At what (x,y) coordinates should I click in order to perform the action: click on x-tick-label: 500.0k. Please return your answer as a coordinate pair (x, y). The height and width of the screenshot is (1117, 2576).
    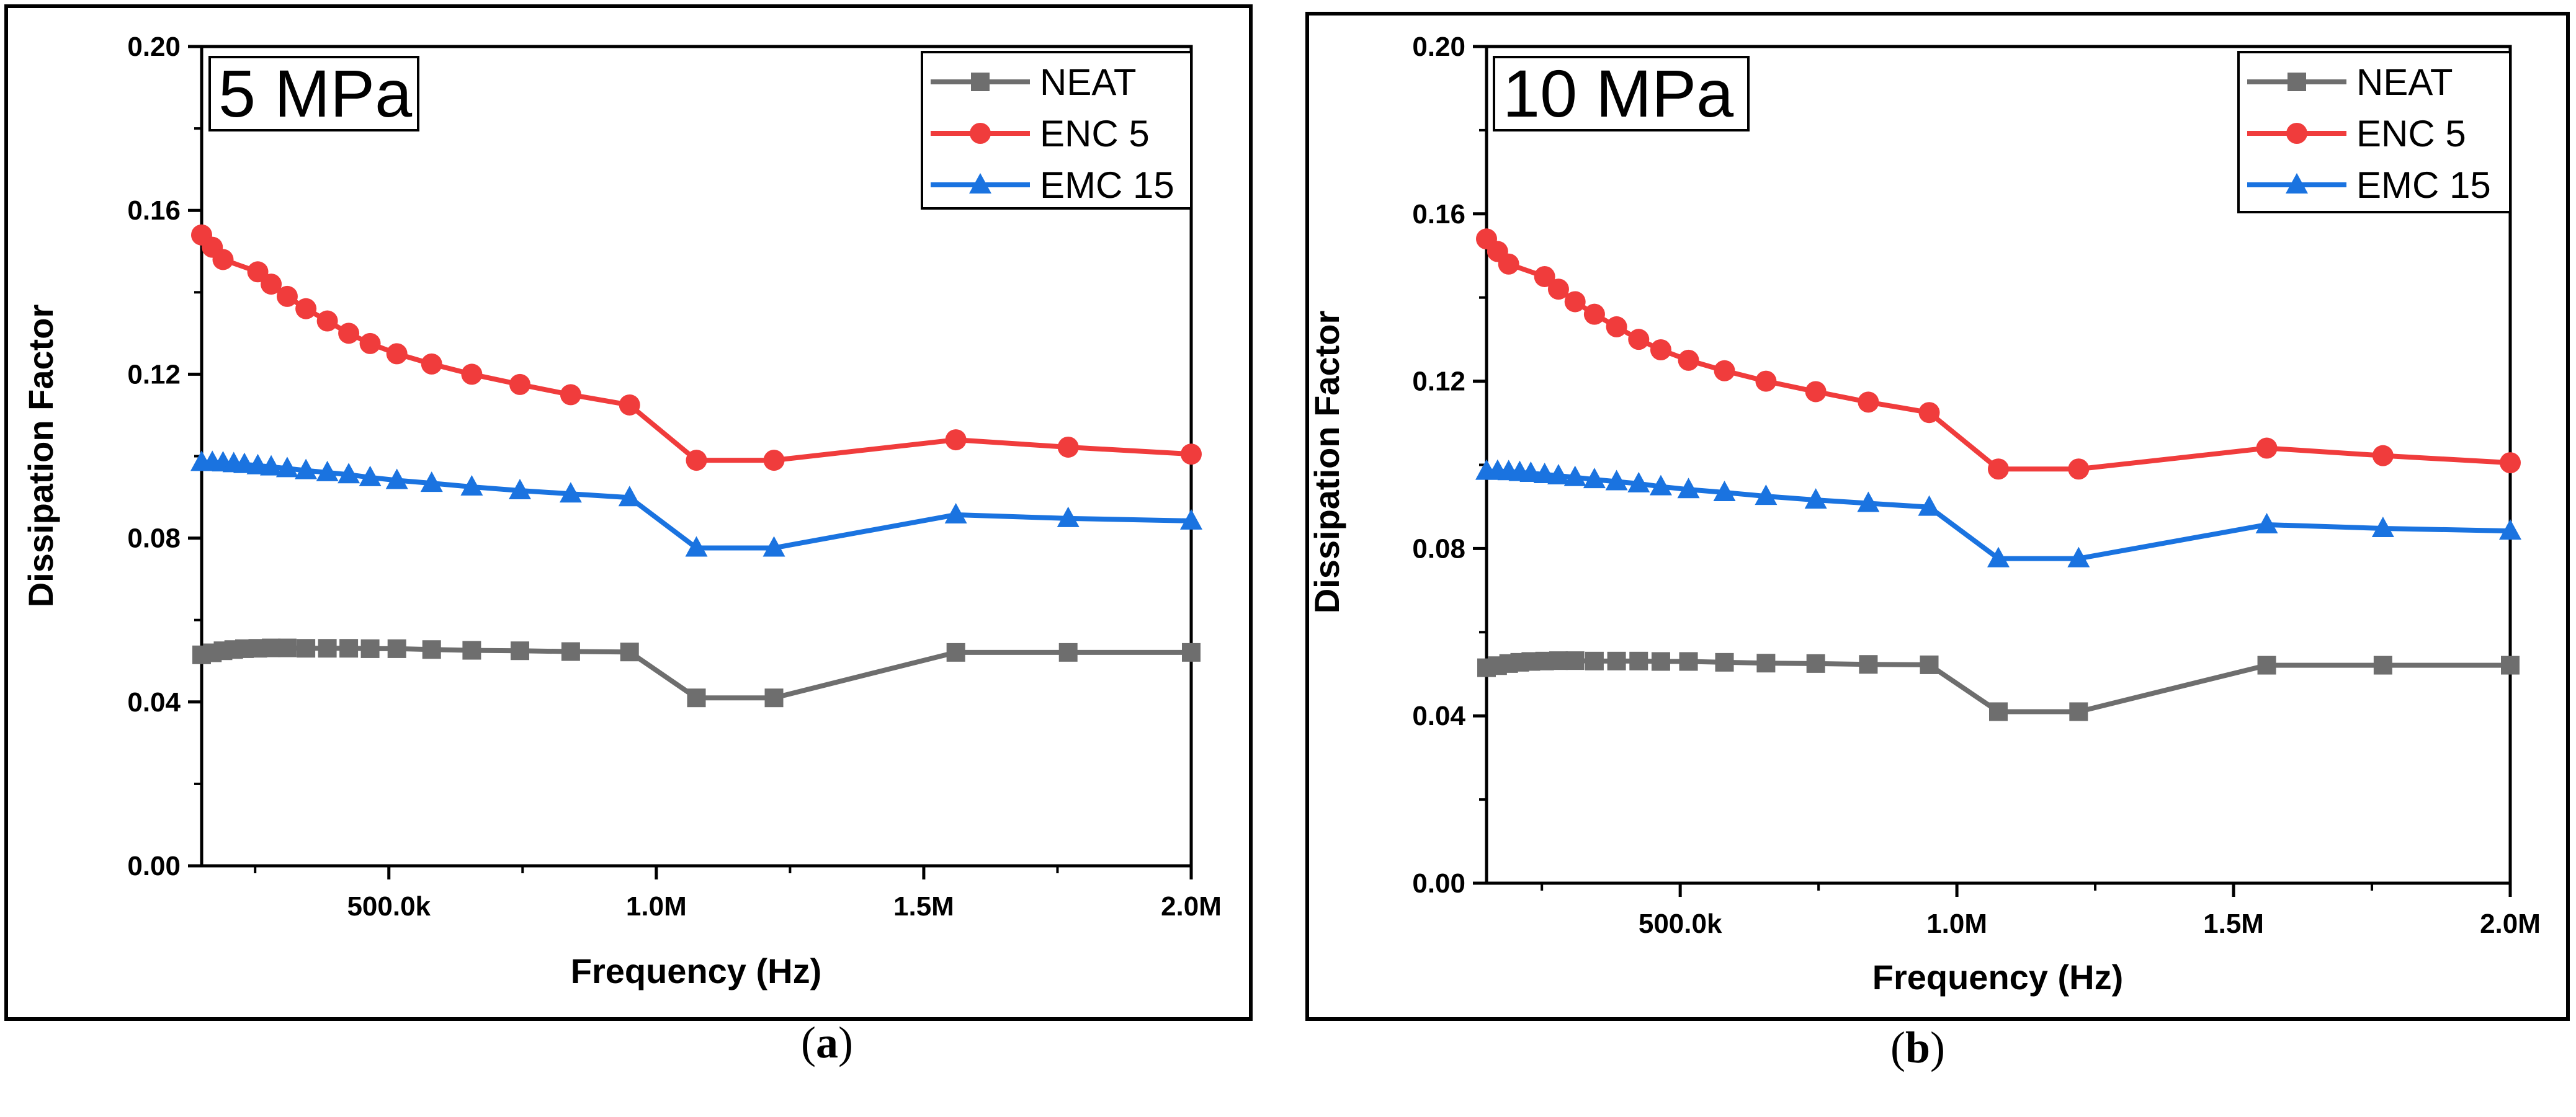
    Looking at the image, I should click on (1680, 924).